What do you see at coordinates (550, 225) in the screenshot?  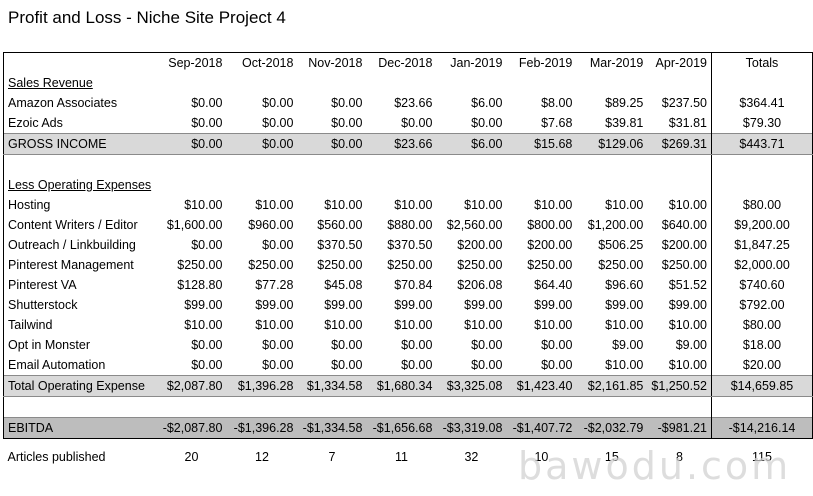 I see `value-cell-writers-5: $800.00` at bounding box center [550, 225].